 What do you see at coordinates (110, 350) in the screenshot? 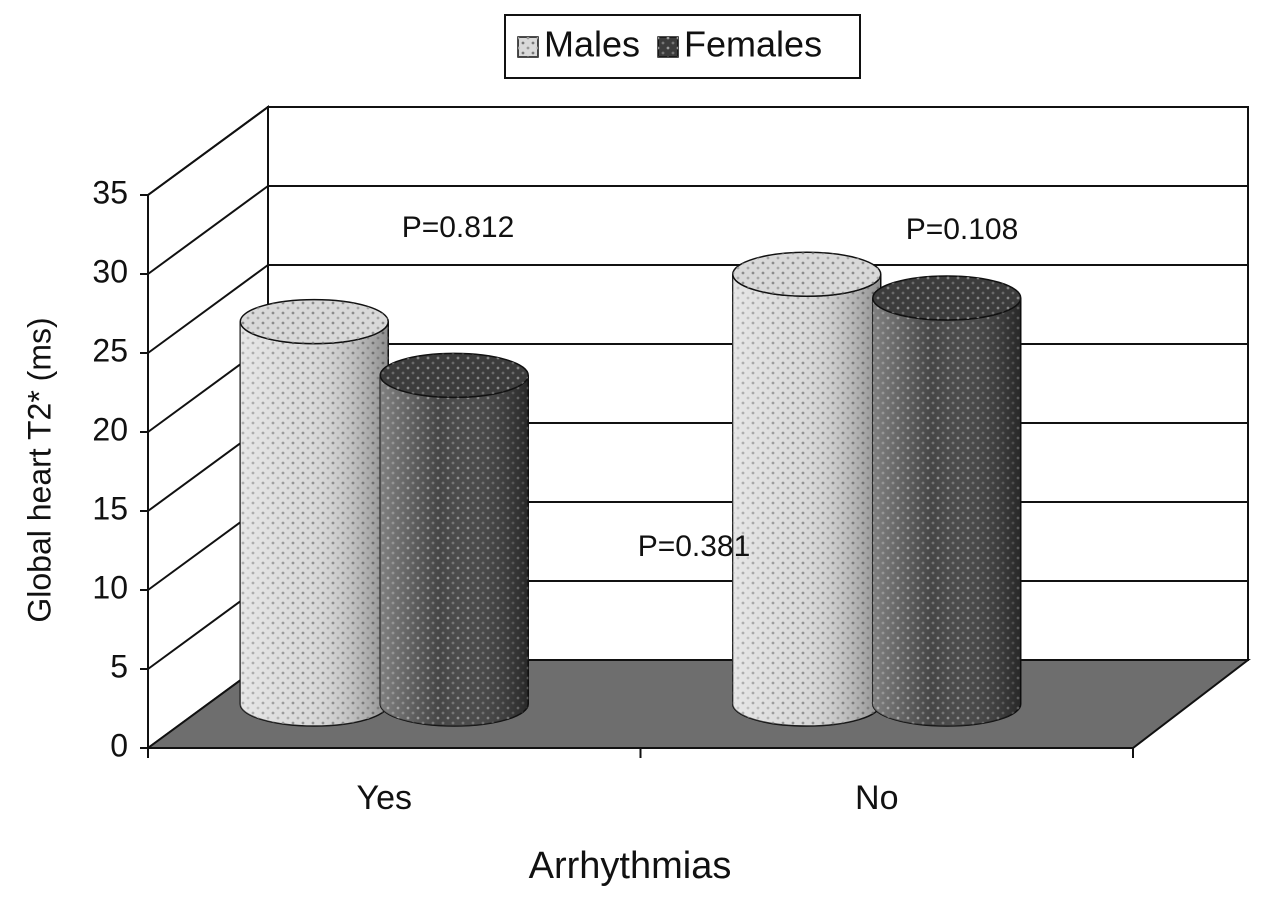
I see `y-tick-label: 25` at bounding box center [110, 350].